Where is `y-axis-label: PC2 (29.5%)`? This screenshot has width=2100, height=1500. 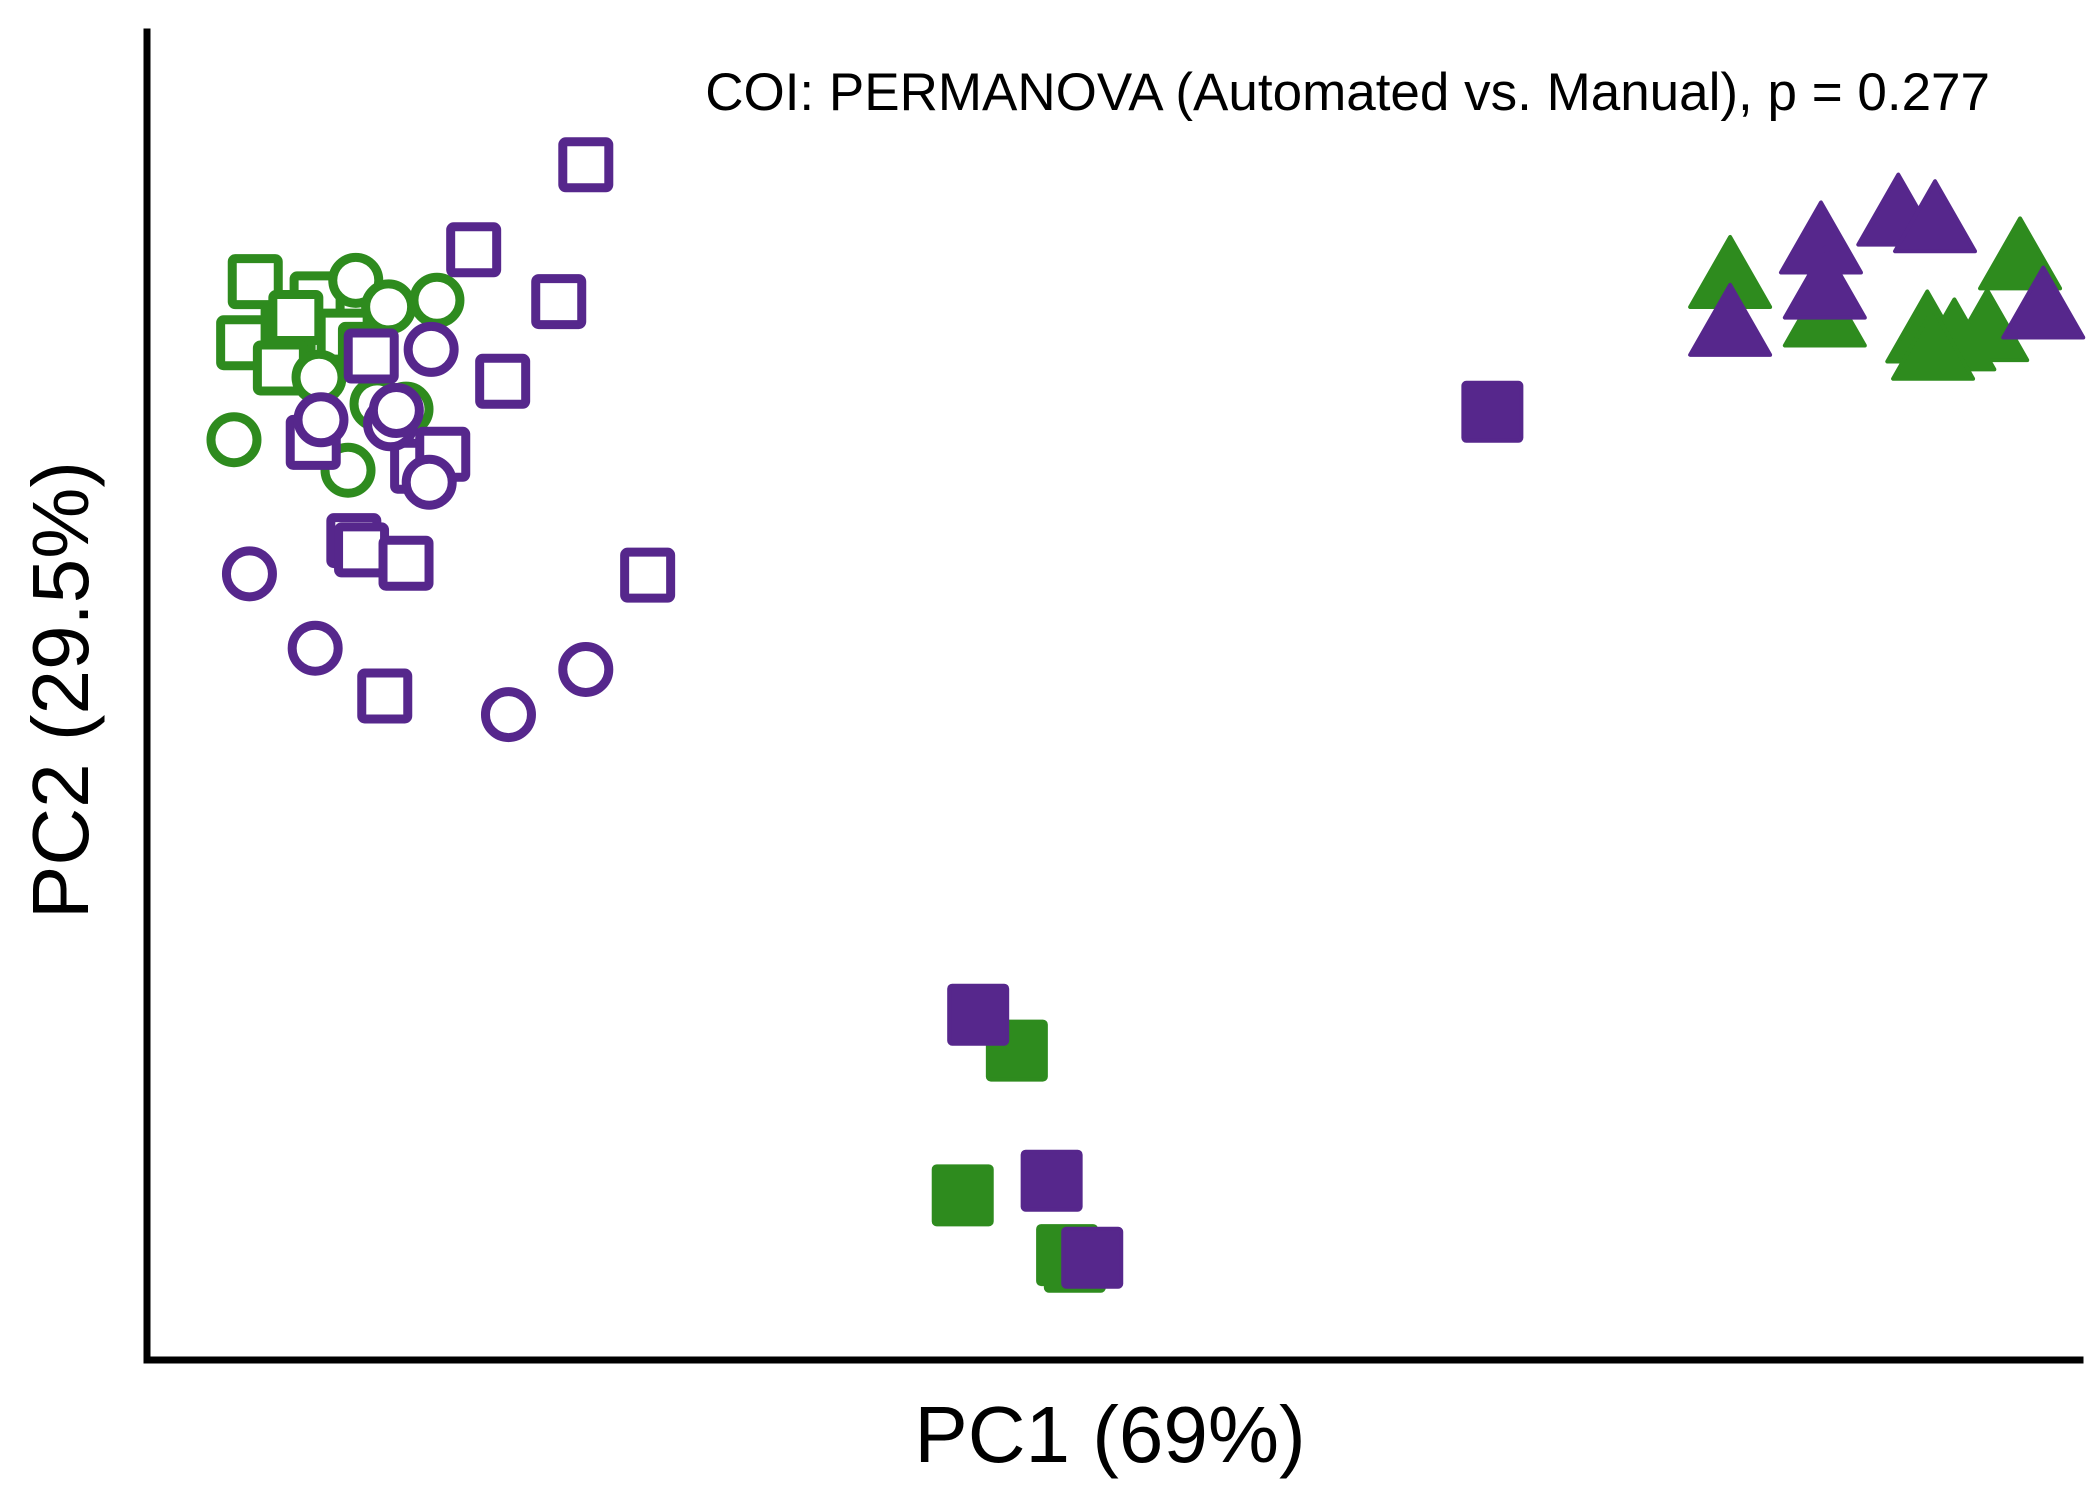
y-axis-label: PC2 (29.5%) is located at coordinates (60, 690).